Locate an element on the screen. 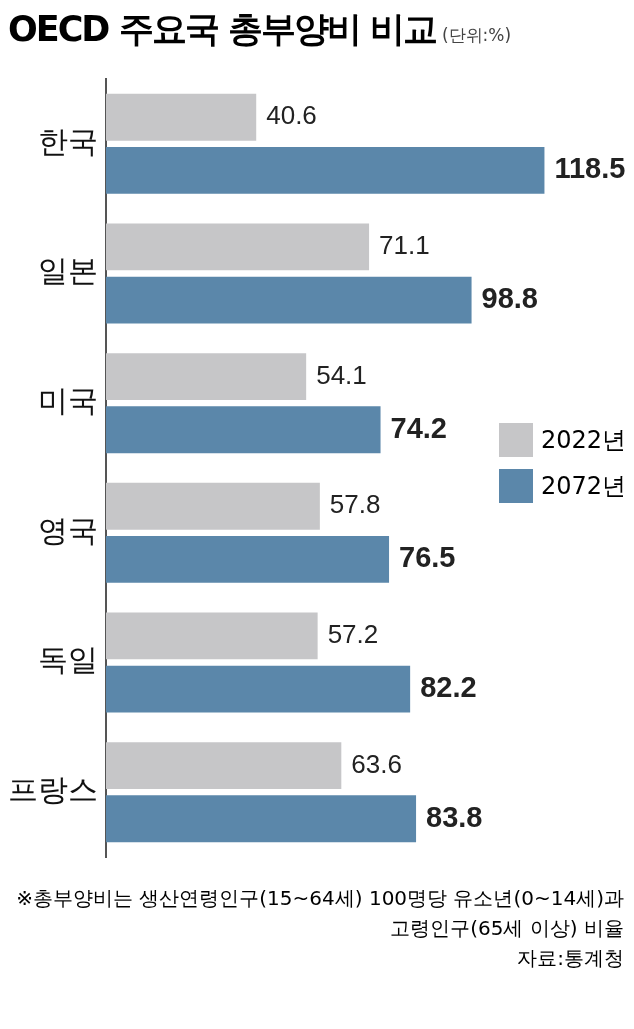  y-tick-label: 미국 is located at coordinates (68, 400).